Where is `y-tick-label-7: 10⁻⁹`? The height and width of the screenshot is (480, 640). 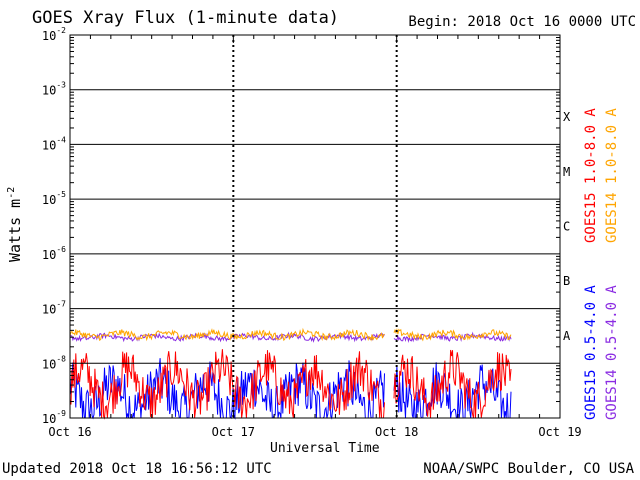 y-tick-label-7: 10⁻⁹ is located at coordinates (54, 417).